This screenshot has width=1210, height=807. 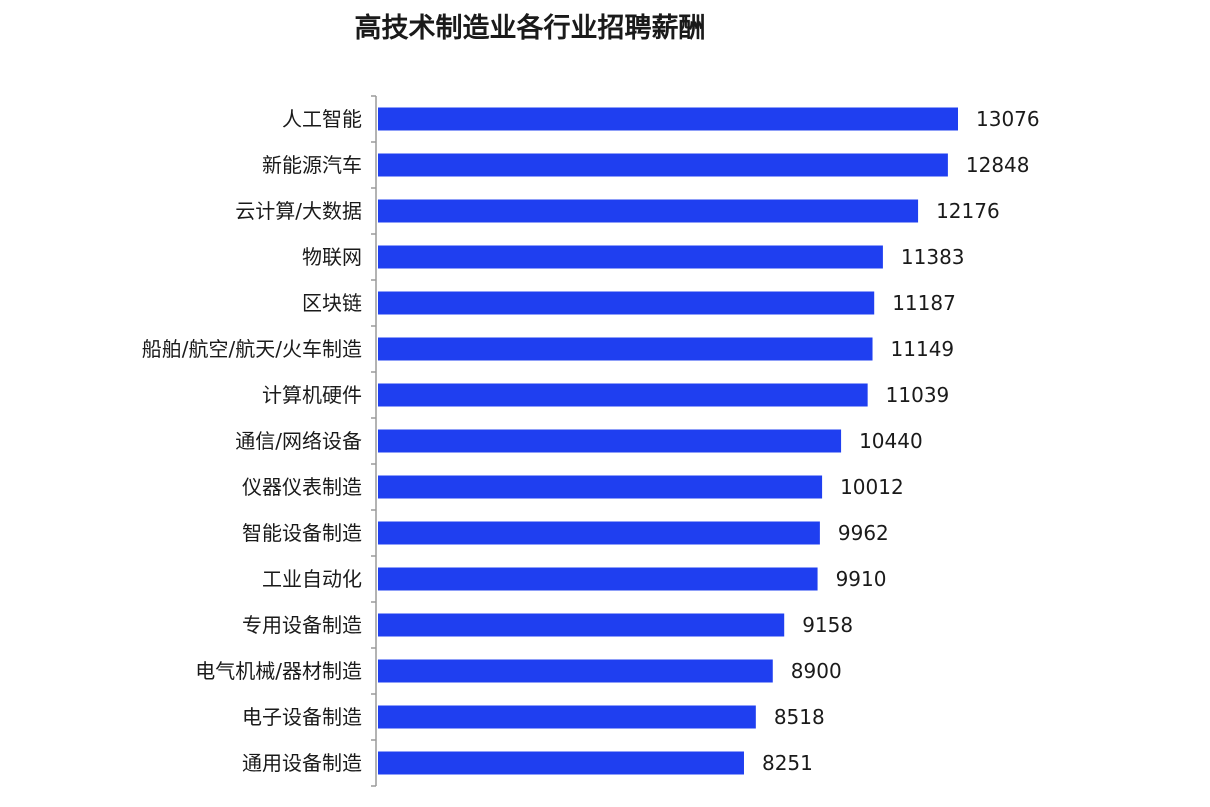 I want to click on category-axis, so click(x=374, y=441).